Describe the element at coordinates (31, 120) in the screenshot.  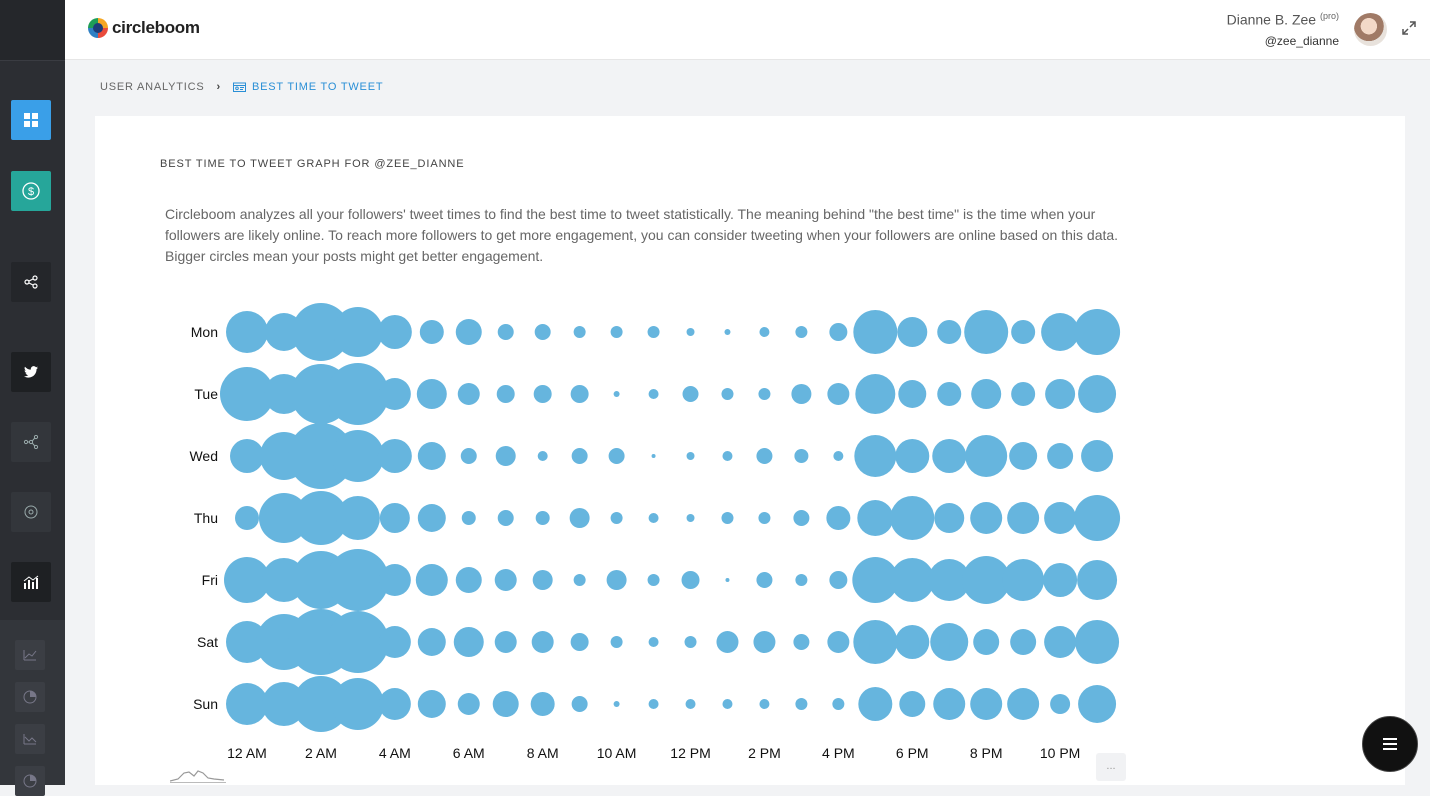
I see `sidebar-item-dashboard` at that location.